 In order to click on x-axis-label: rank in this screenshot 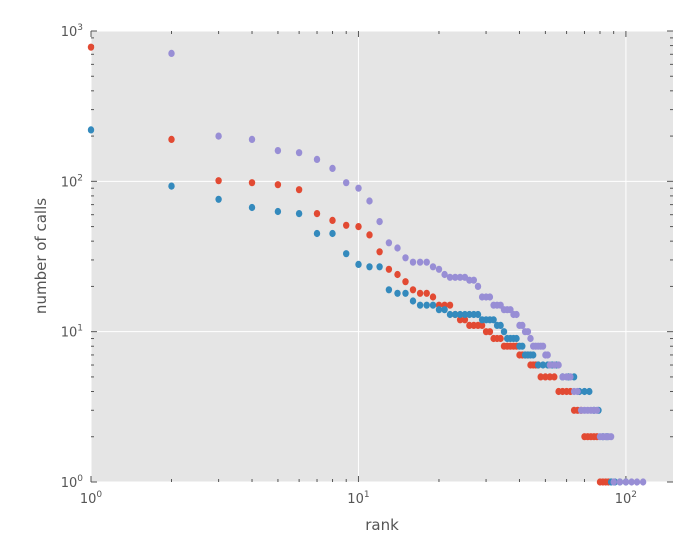, I will do `click(382, 525)`.